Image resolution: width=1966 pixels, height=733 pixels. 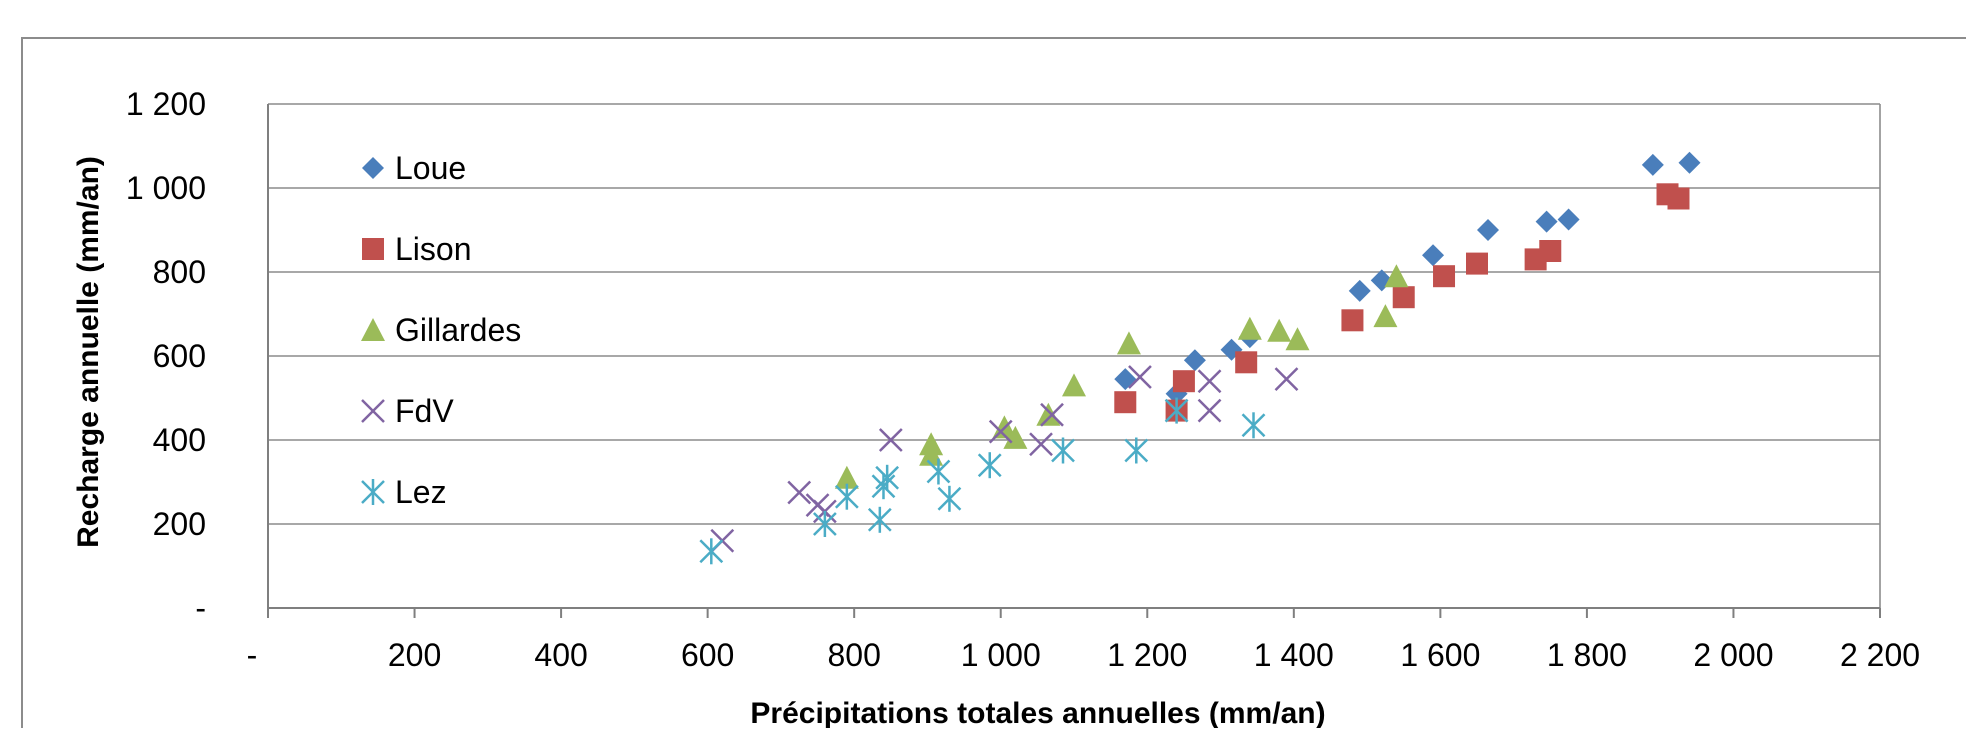 I want to click on x-axis-title: Précipitations totales annuelles (mm/an), so click(x=1037, y=712).